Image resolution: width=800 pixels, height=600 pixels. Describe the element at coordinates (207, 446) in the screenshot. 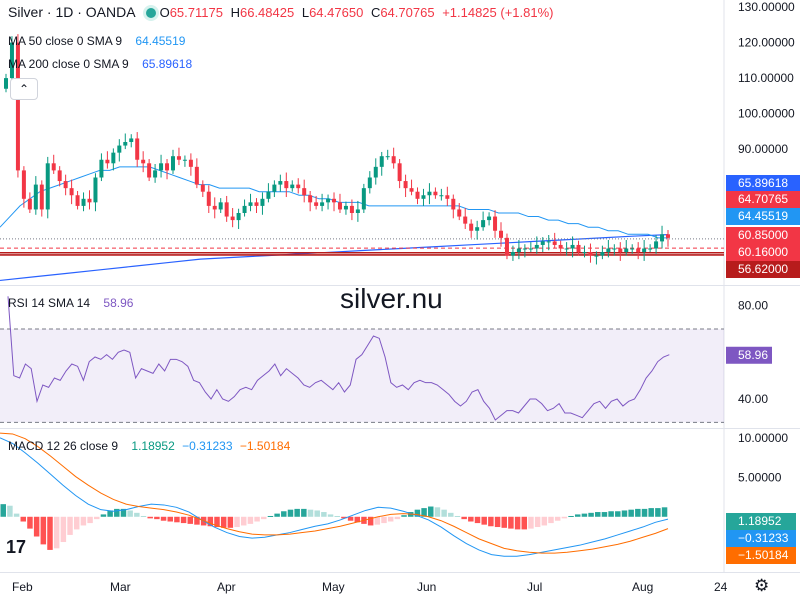

I see `macd-signal-value: −0.31233` at that location.